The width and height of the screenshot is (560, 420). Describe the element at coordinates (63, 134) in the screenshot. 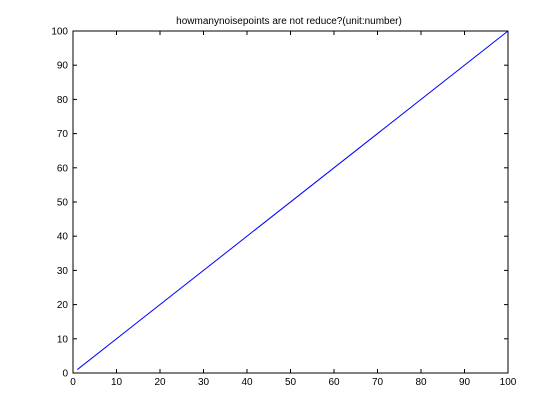

I see `y-tick-label: 70` at that location.